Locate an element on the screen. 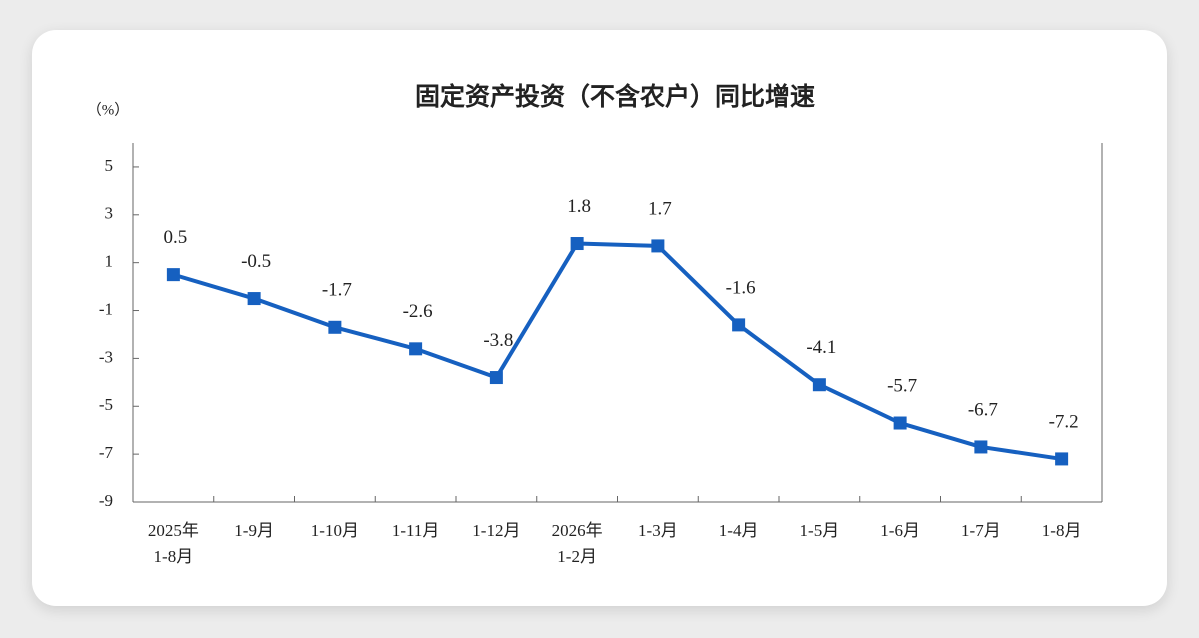 Image resolution: width=1199 pixels, height=638 pixels. x-tick-label: 2025年 1-8月 is located at coordinates (173, 543).